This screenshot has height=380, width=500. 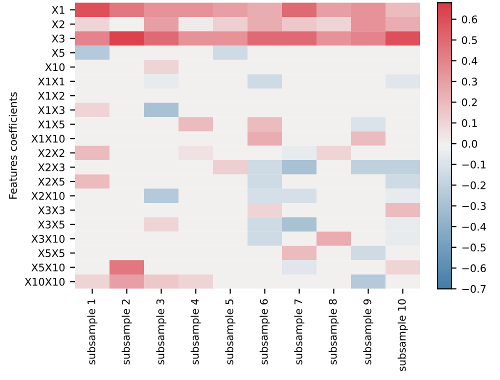 What do you see at coordinates (55, 67) in the screenshot?
I see `y-tick-label: X10` at bounding box center [55, 67].